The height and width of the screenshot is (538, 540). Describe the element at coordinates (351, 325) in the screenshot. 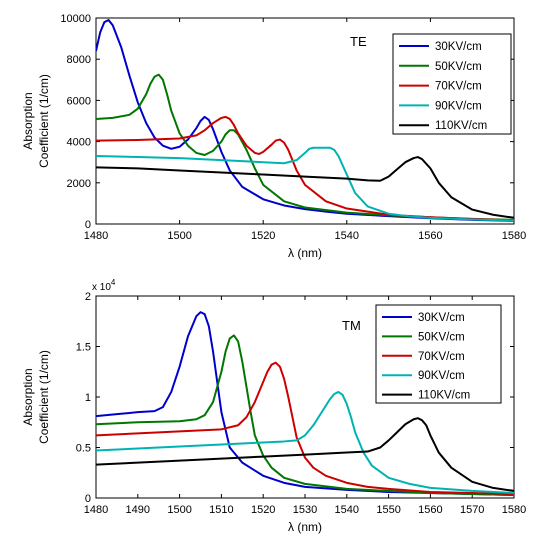

I see `mode-annotation: TM` at that location.